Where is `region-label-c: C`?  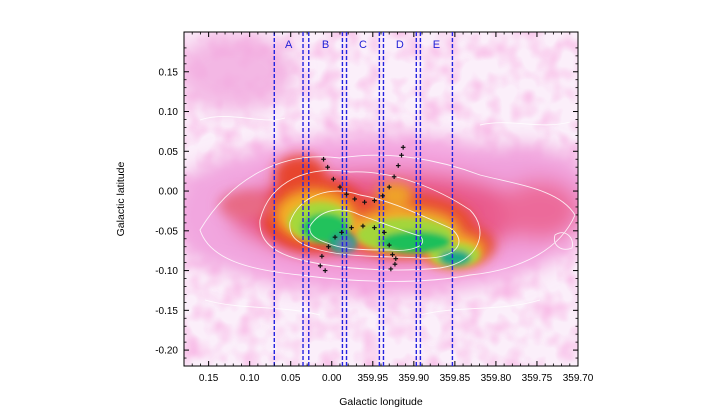
region-label-c: C is located at coordinates (363, 45).